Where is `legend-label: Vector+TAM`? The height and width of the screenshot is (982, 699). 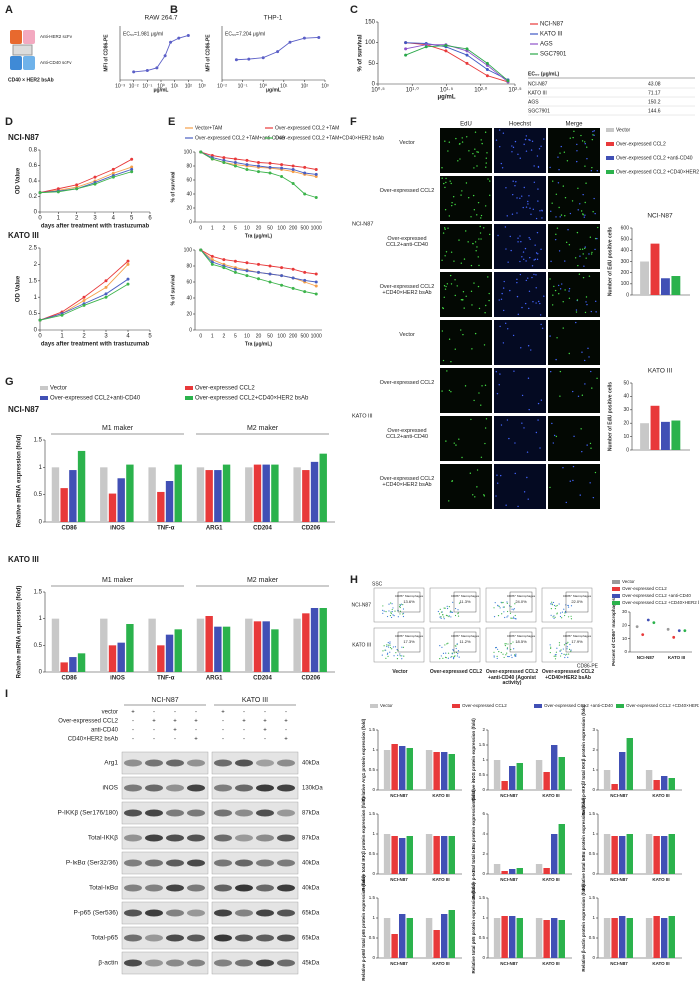 legend-label: Vector+TAM is located at coordinates (208, 128).